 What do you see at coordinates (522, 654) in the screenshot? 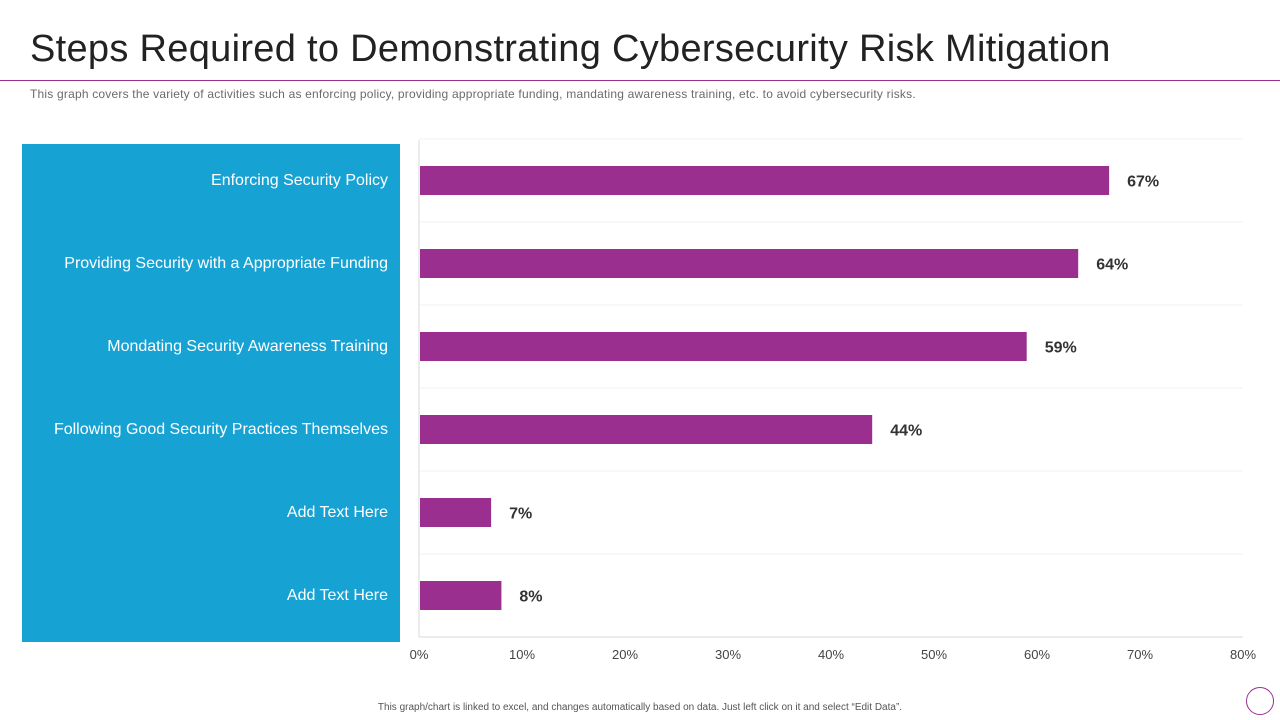
I see `x-tick-label: 10%` at bounding box center [522, 654].